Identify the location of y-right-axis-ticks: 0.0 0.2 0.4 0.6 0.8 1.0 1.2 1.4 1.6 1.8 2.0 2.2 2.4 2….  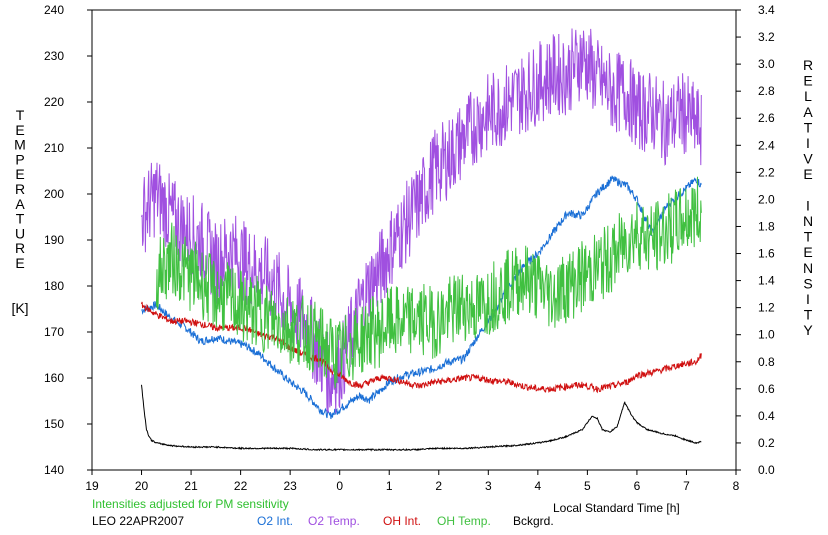
(755, 240).